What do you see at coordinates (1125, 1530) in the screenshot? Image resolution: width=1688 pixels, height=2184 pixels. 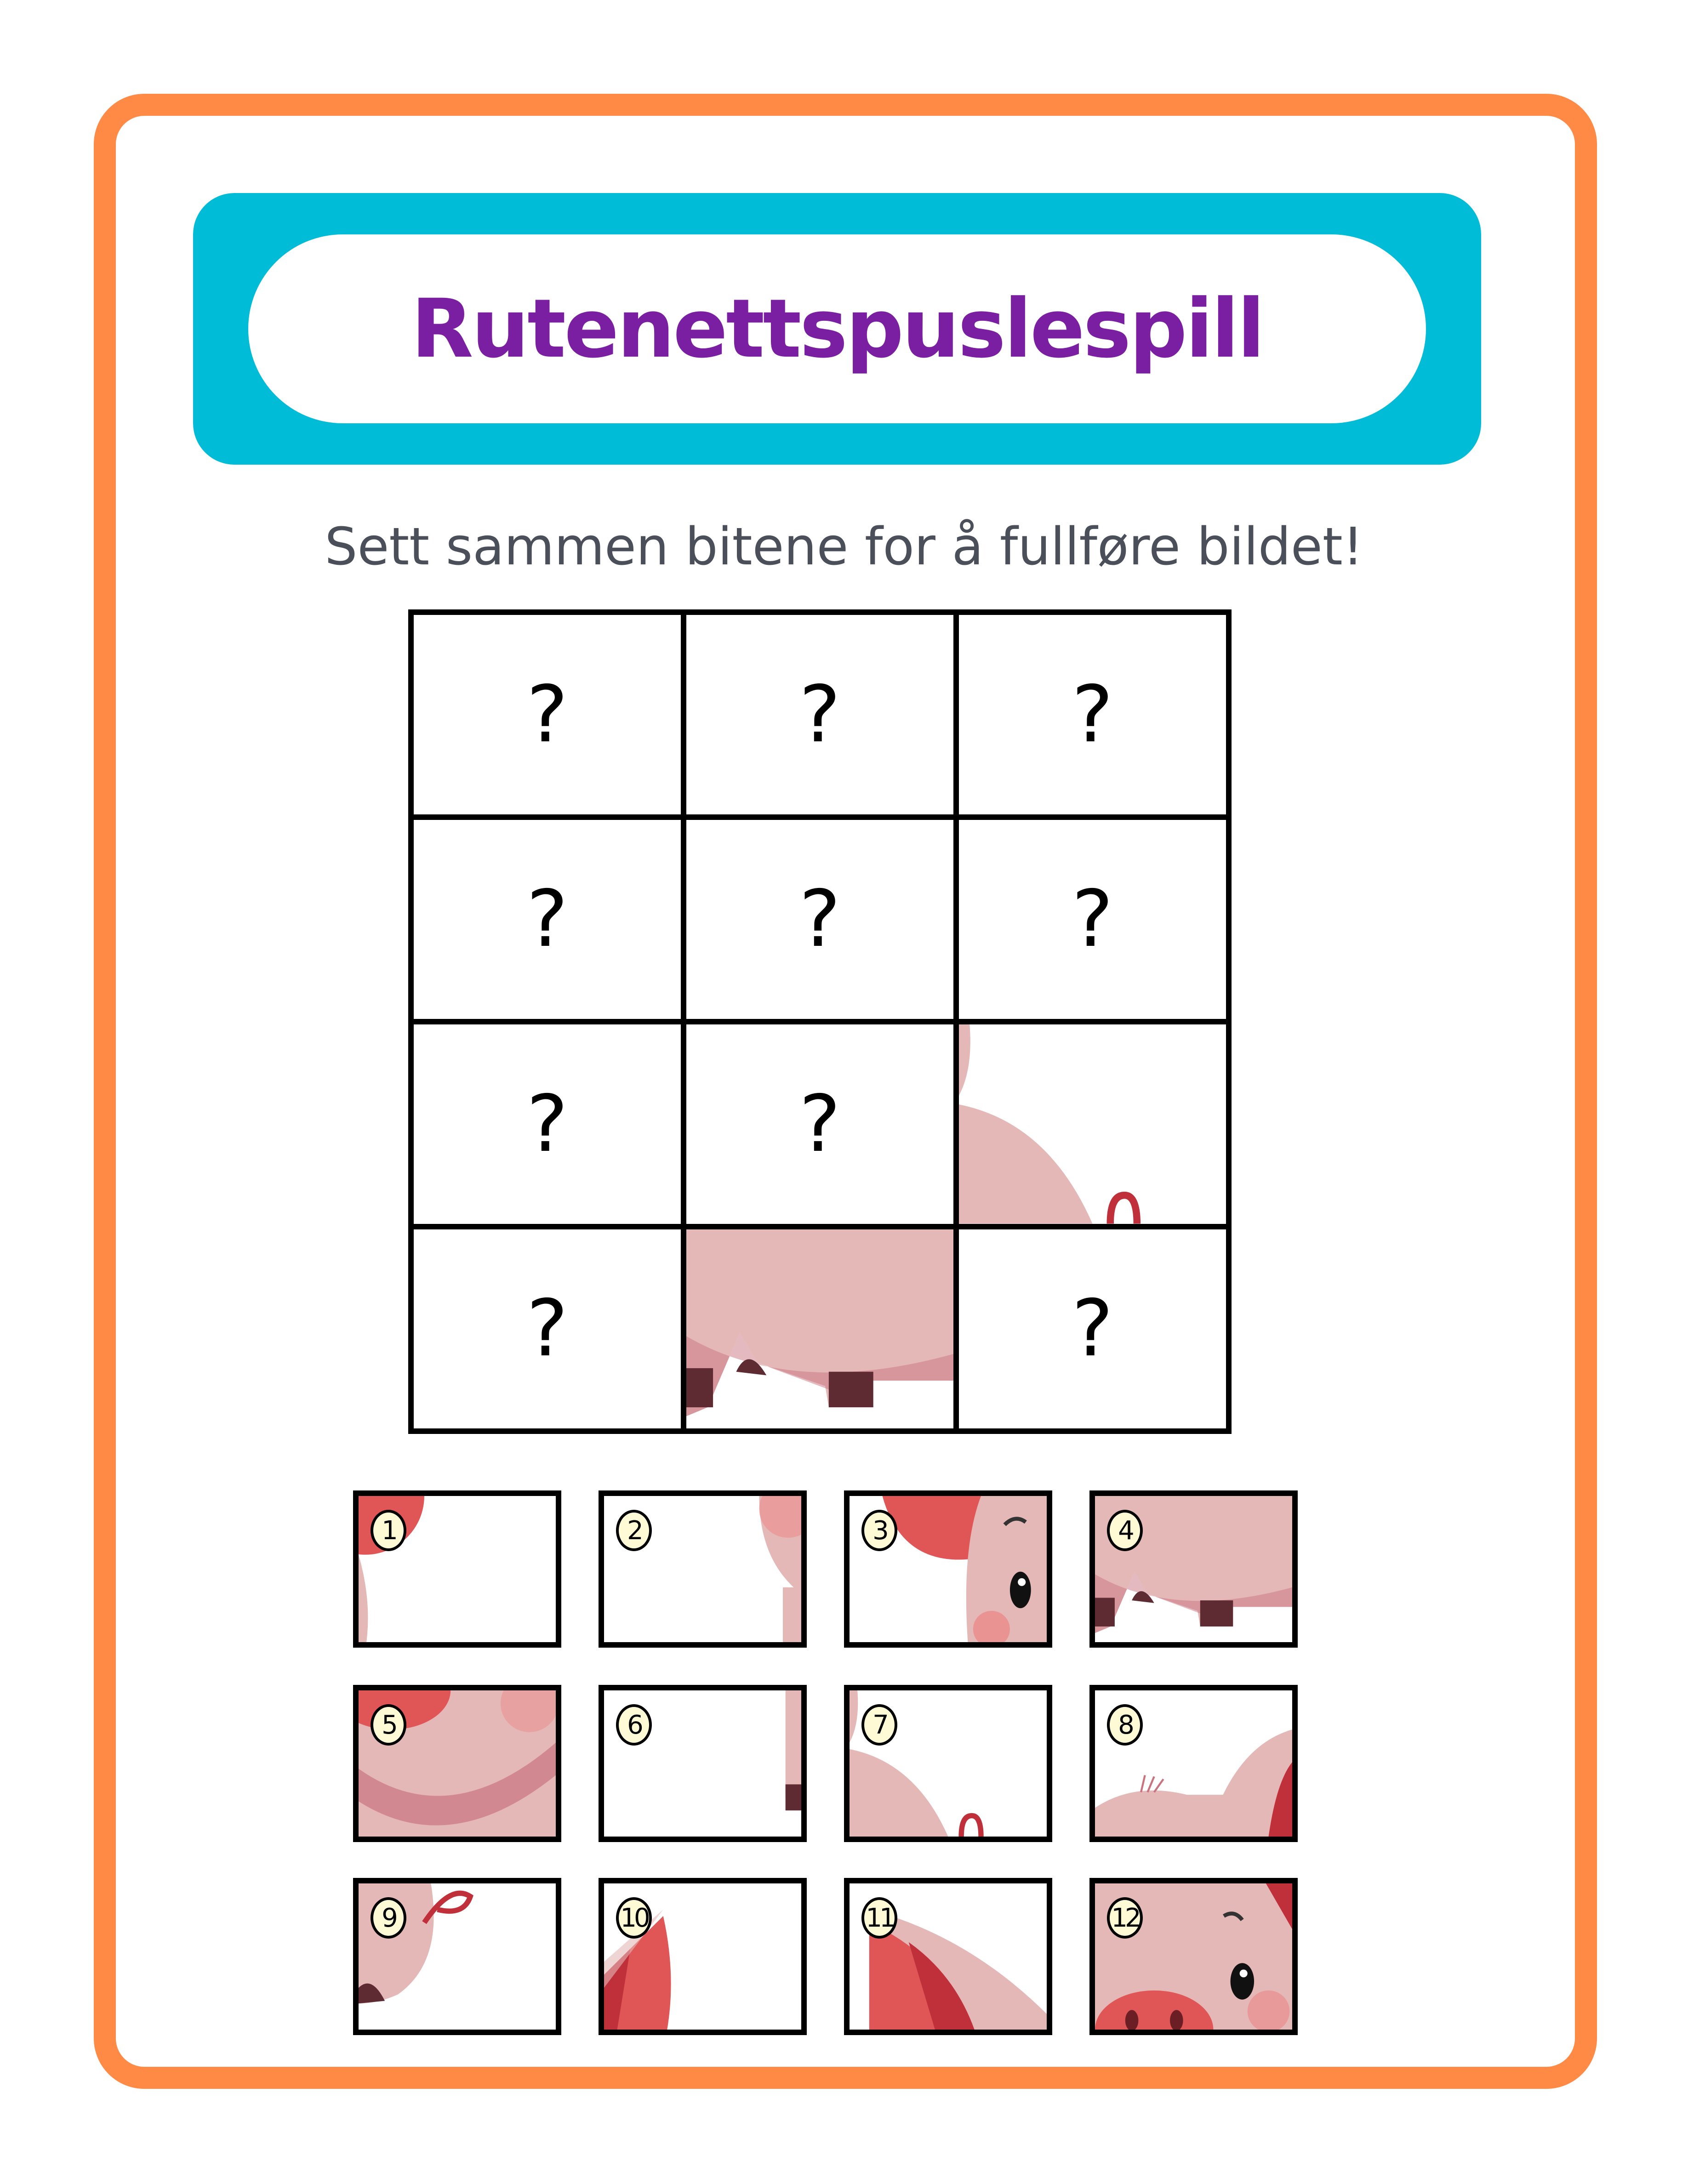 I see `piece-number-badge: 4` at bounding box center [1125, 1530].